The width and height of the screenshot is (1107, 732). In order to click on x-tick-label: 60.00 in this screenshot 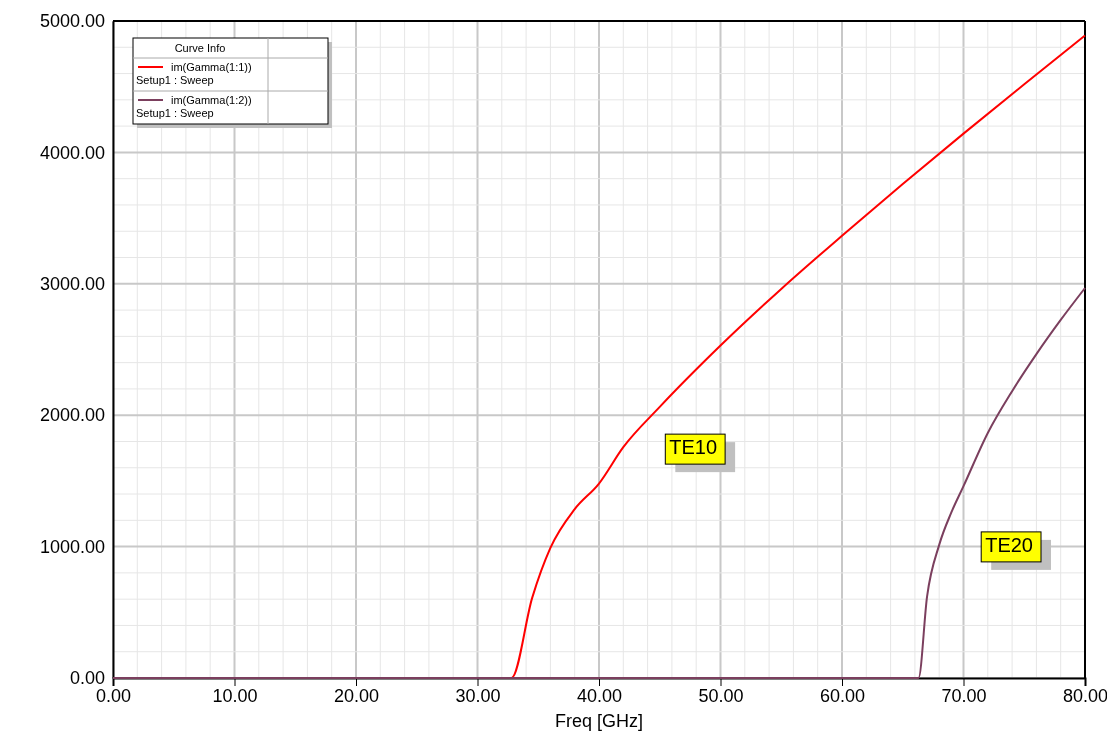, I will do `click(842, 695)`.